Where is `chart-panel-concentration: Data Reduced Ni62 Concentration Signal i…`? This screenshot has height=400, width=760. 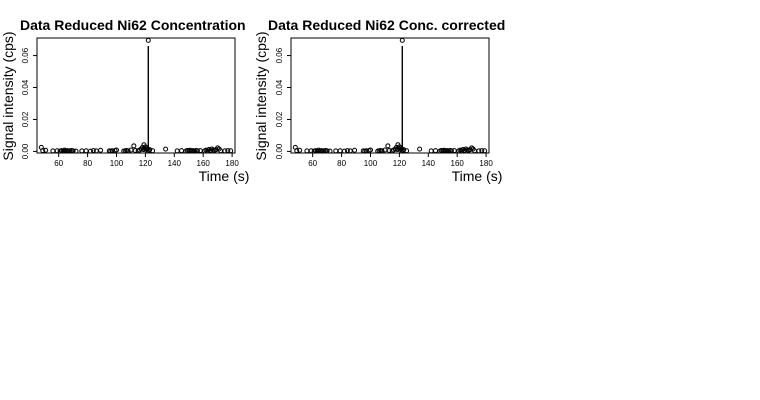
chart-panel-concentration: Data Reduced Ni62 Concentration Signal i… is located at coordinates (124, 100).